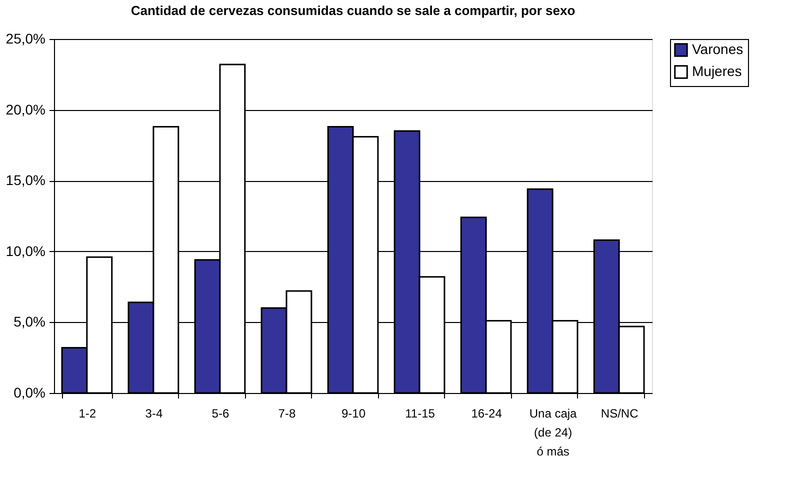  I want to click on y-tick-label: 10,0%, so click(26, 250).